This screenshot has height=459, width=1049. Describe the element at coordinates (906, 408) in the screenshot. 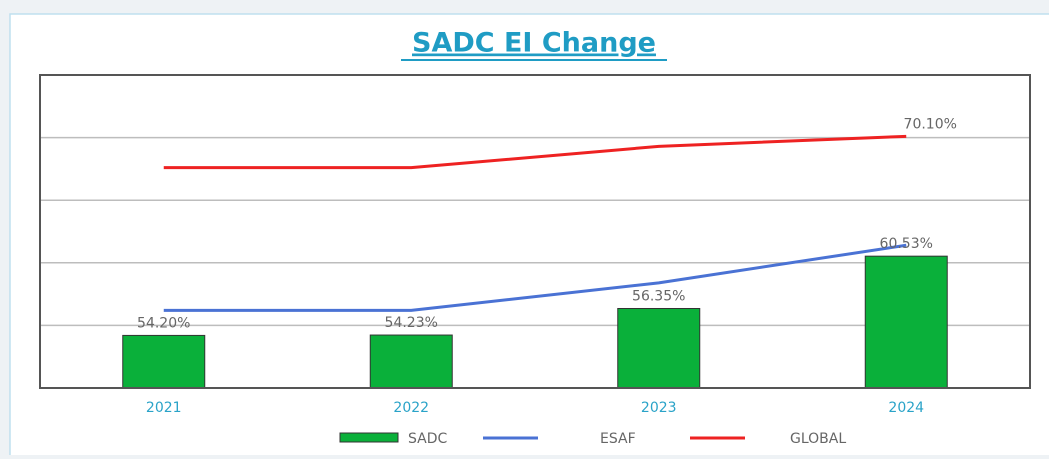

I see `x-tick-label: 2024` at that location.